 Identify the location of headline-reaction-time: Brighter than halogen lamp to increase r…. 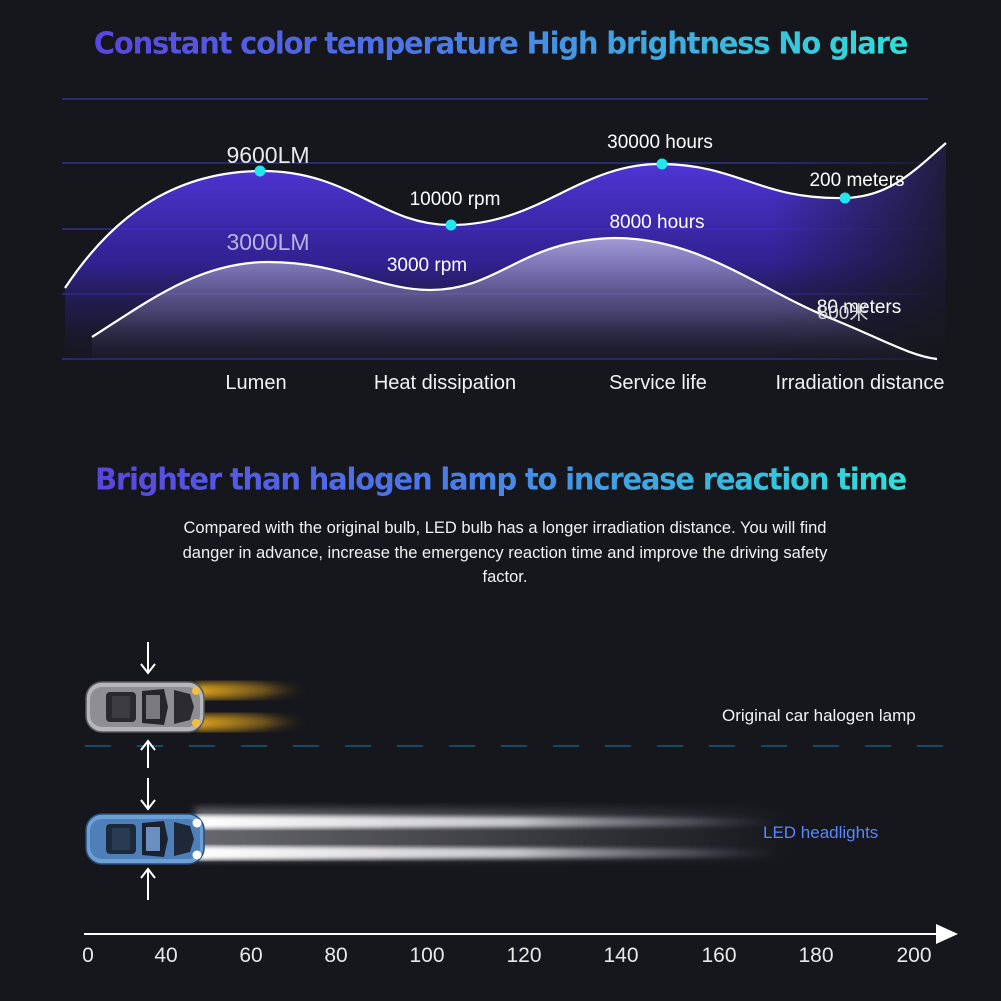
(500, 479).